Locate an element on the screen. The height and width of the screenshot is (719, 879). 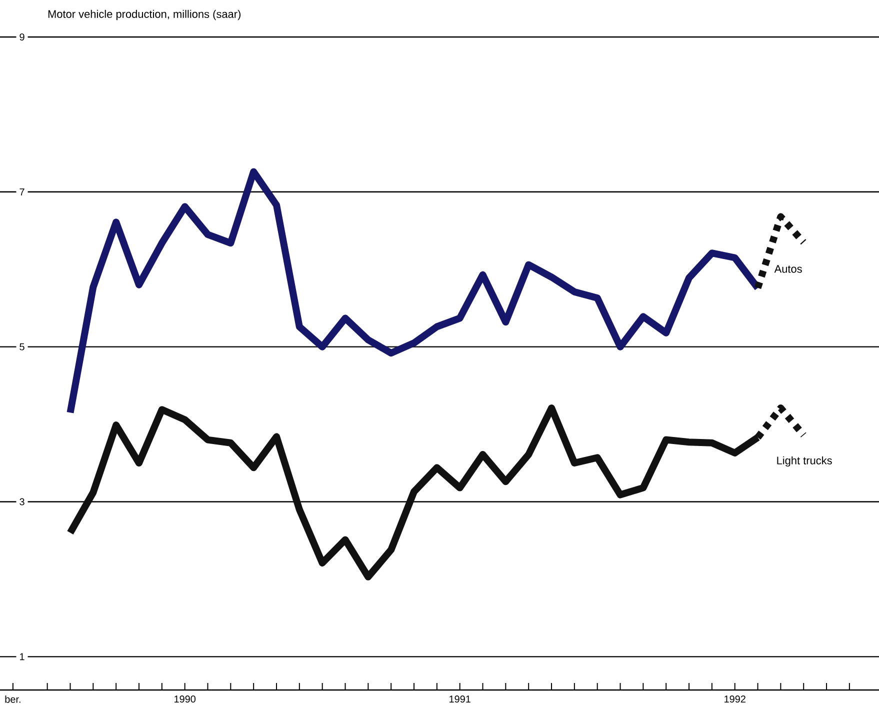
y-axis-title: Motor vehicle production, millions (saar) is located at coordinates (144, 15).